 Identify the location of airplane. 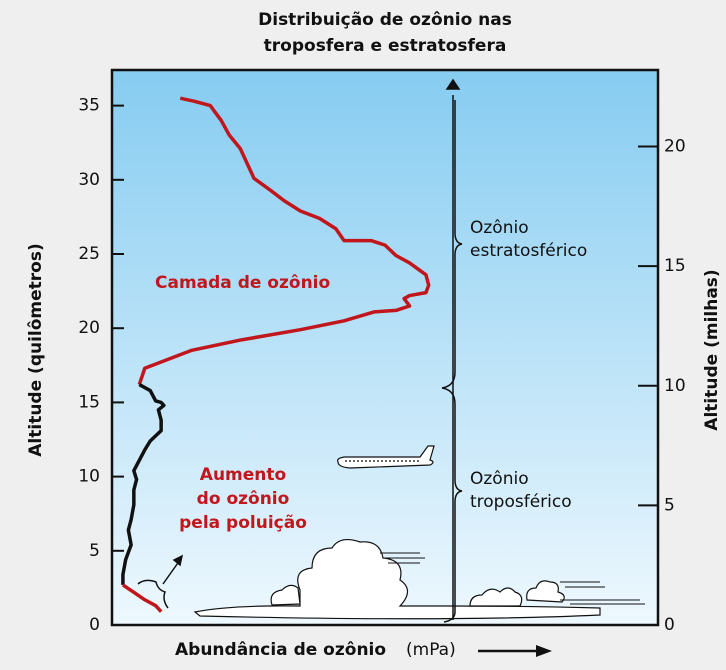
(386, 457).